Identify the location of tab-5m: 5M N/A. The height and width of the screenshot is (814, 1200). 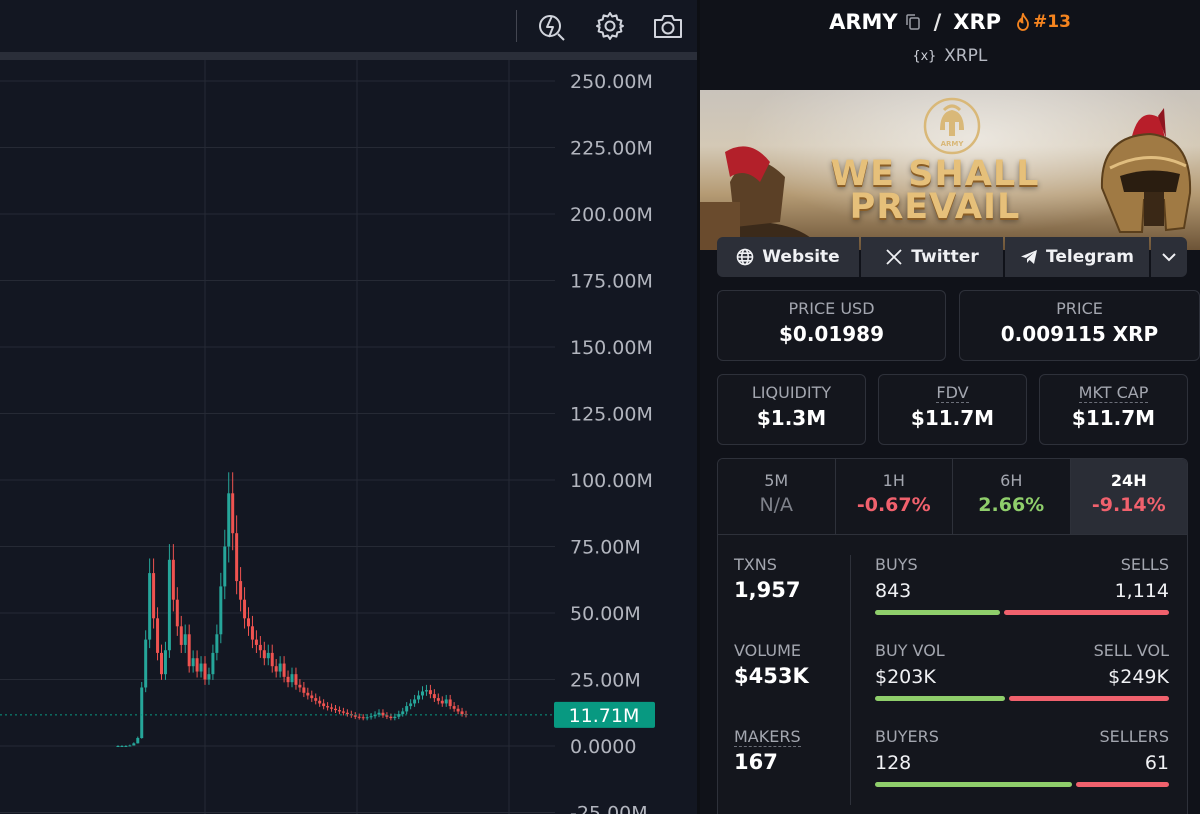
(777, 496).